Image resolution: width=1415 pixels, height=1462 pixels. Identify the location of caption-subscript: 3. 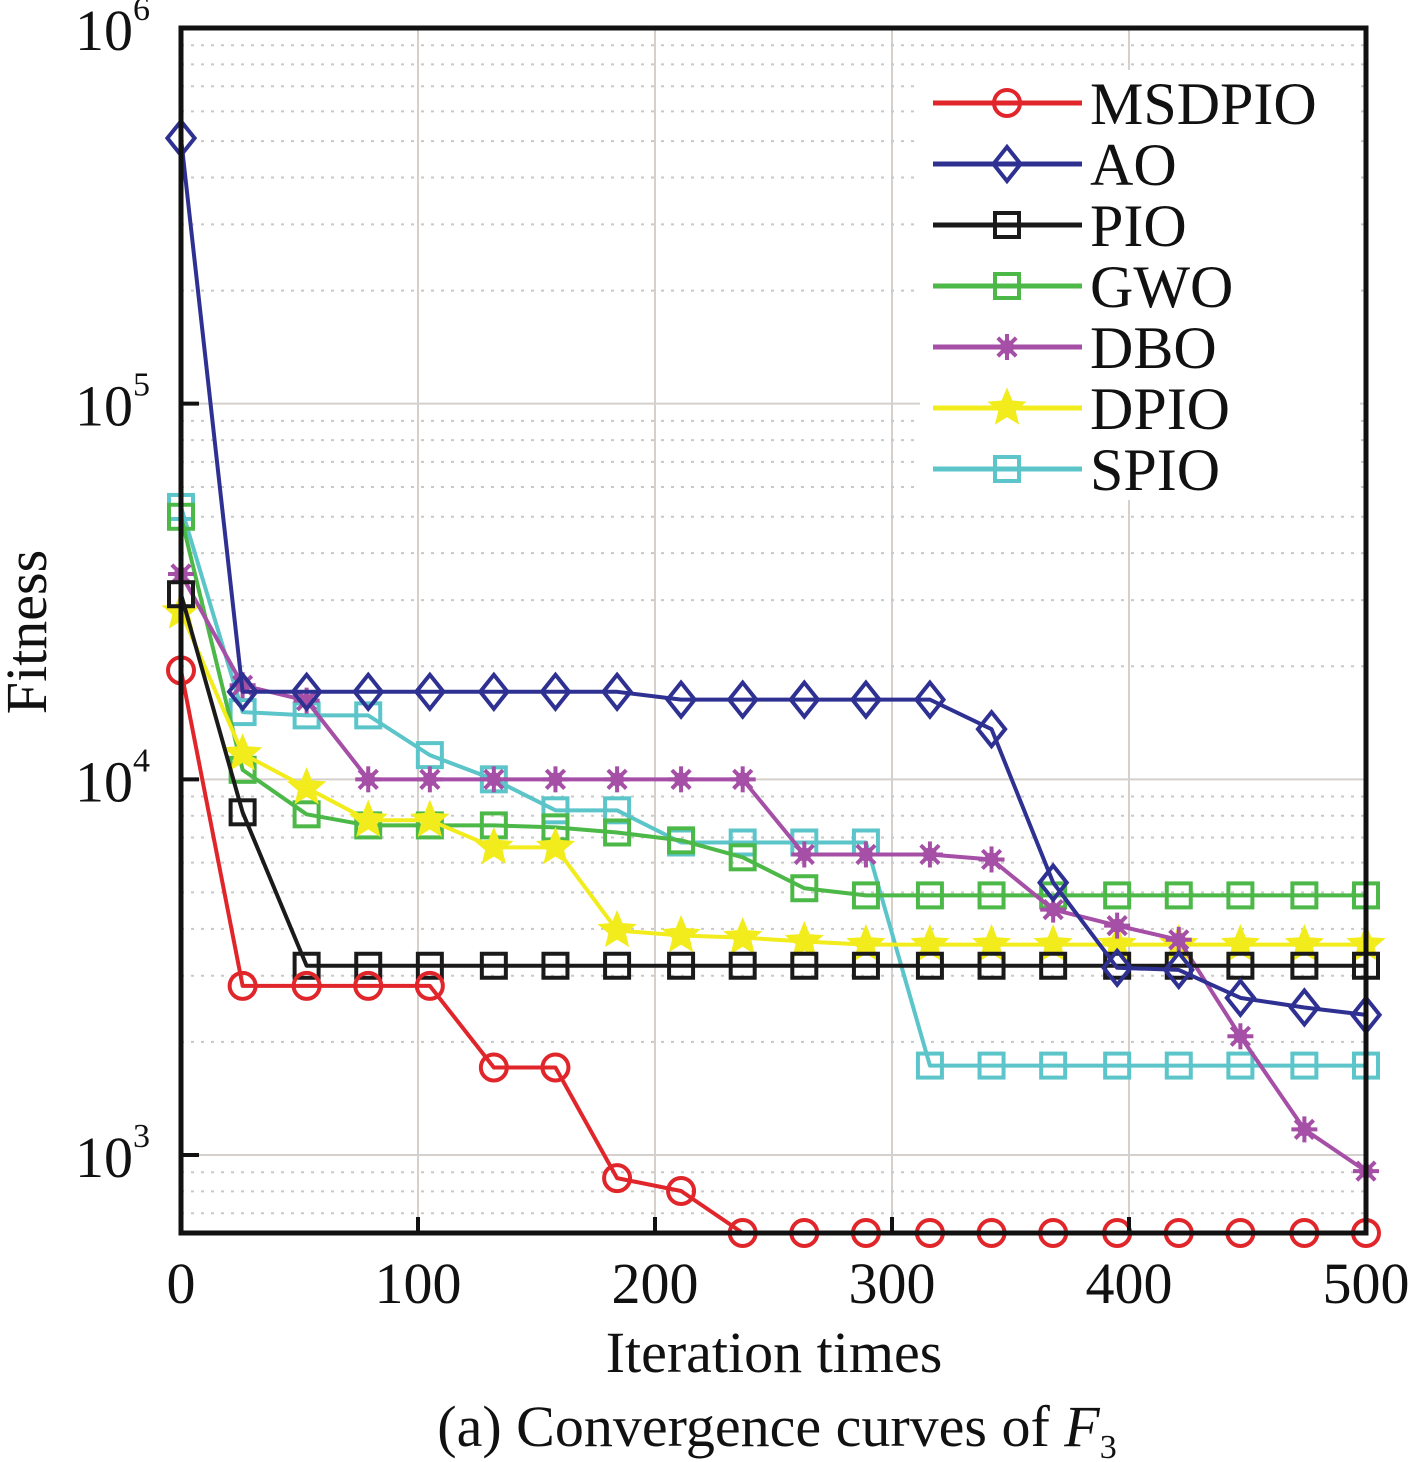
(1108, 1445).